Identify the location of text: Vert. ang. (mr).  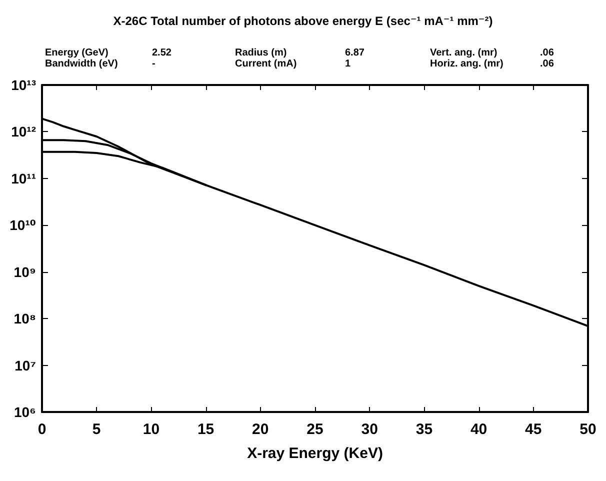
(464, 53).